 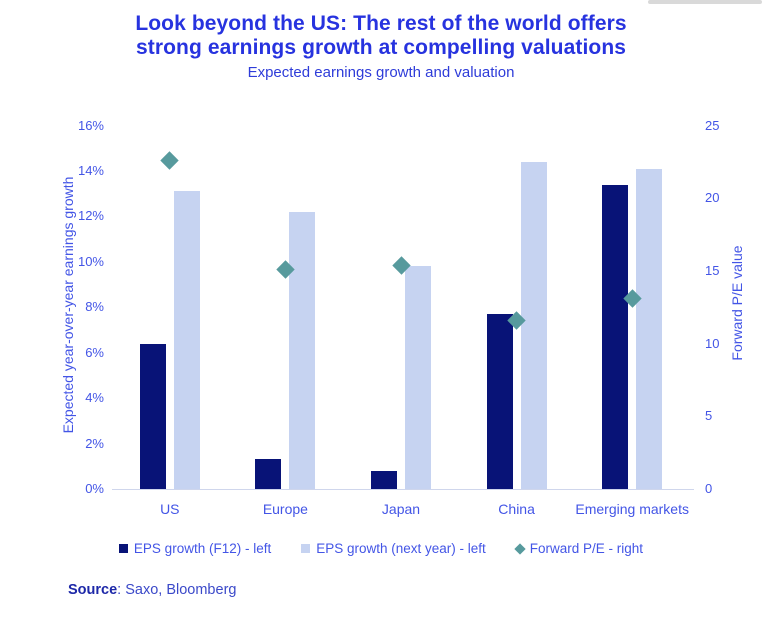 I want to click on left-axis-tick: 0%, so click(x=94, y=488).